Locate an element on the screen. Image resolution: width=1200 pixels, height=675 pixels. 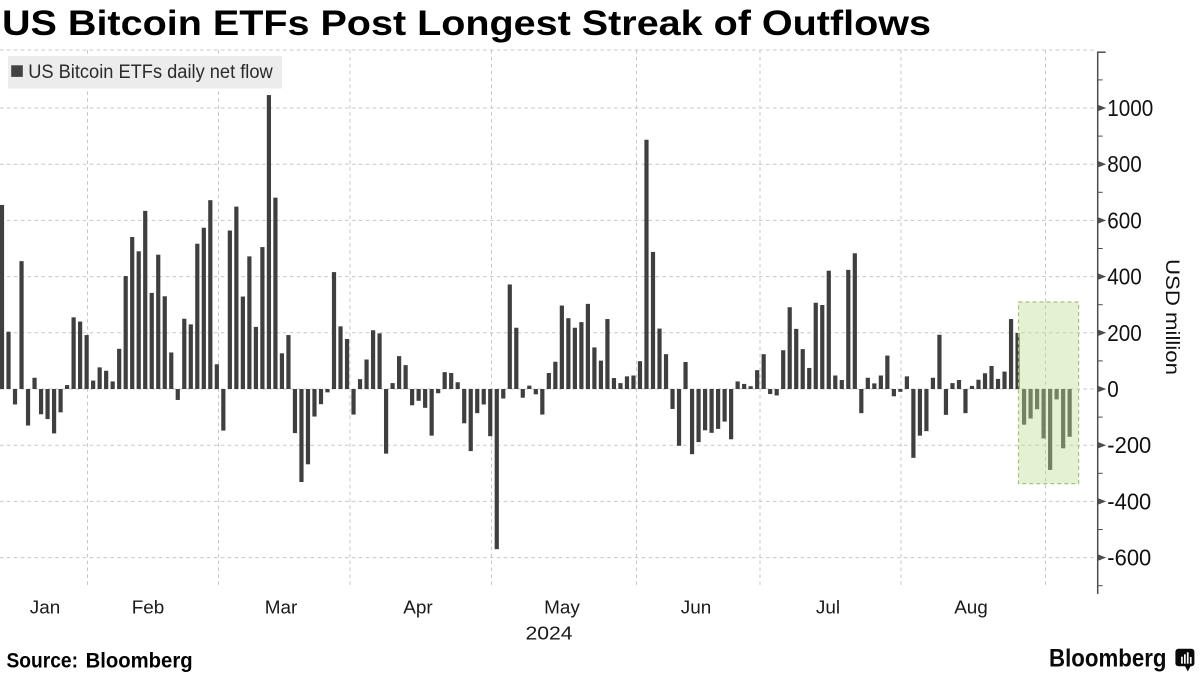
svg-text: -200 is located at coordinates (1129, 445).